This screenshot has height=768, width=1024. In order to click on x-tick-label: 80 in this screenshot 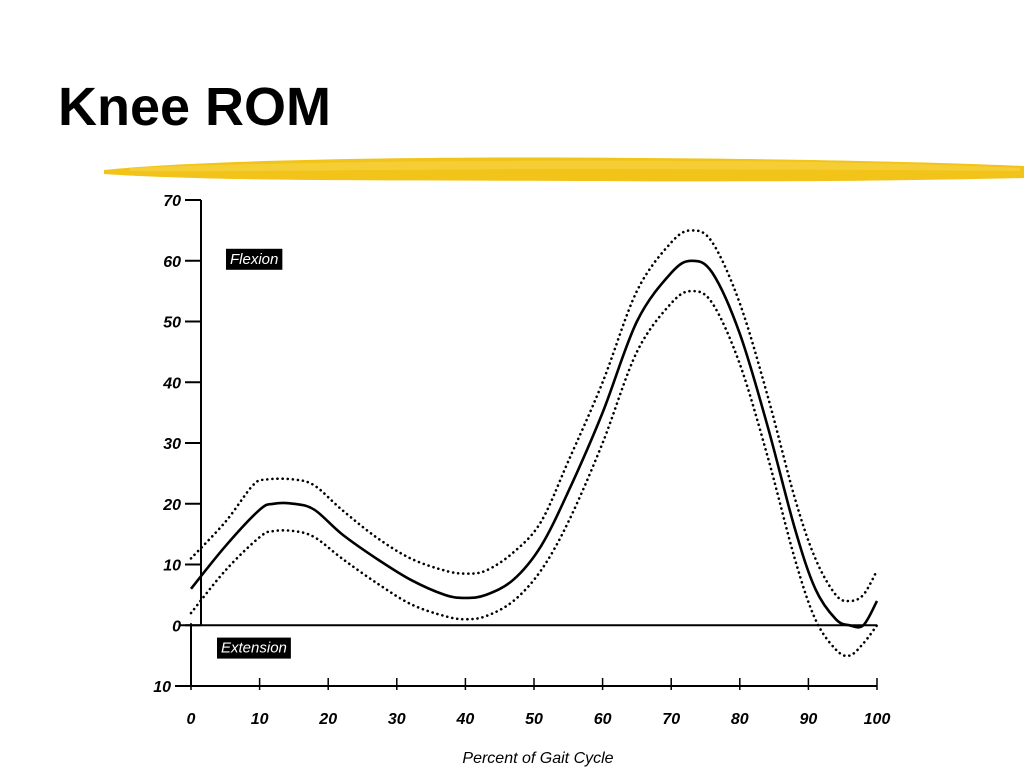, I will do `click(740, 719)`.